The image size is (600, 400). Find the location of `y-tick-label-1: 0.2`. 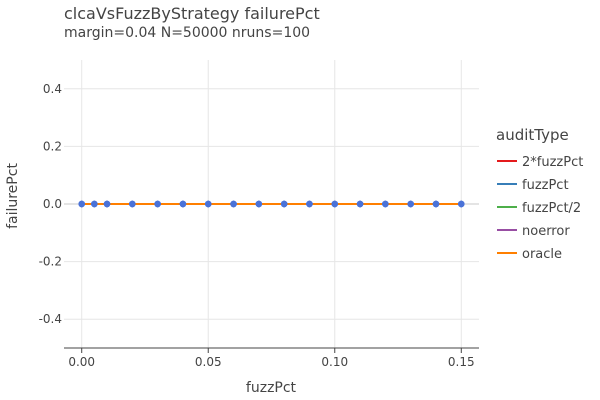

y-tick-label-1: 0.2 is located at coordinates (52, 146).